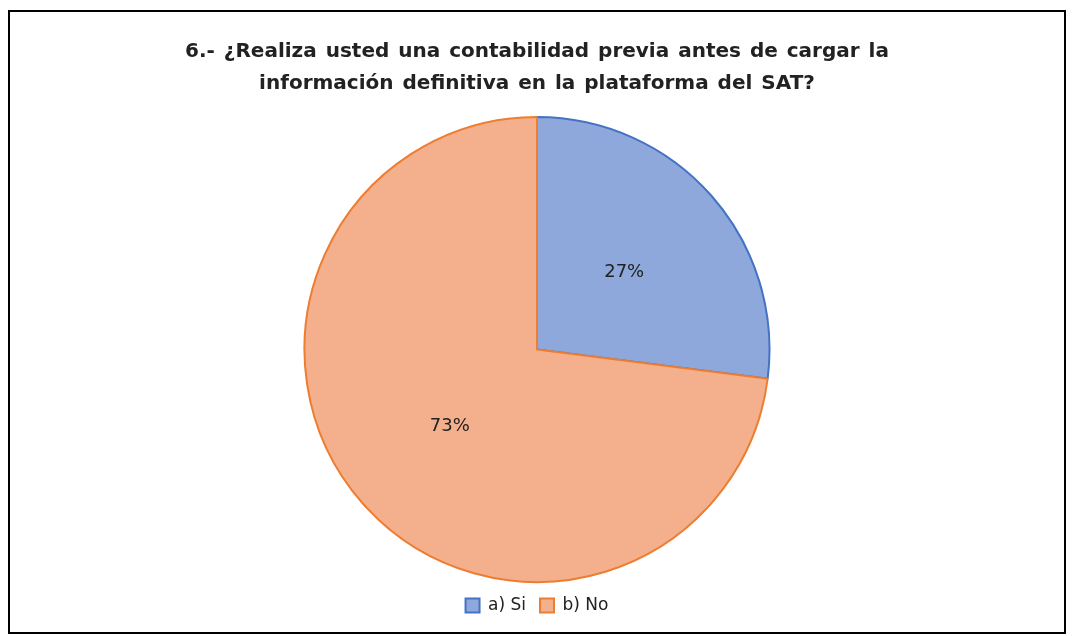 This screenshot has width=1075, height=636. Describe the element at coordinates (537, 66) in the screenshot. I see `chart-title: 6.- ¿Realiza usted una contabilidad previa antes de cargar la información definitiva en la plataforma del SAT?` at that location.